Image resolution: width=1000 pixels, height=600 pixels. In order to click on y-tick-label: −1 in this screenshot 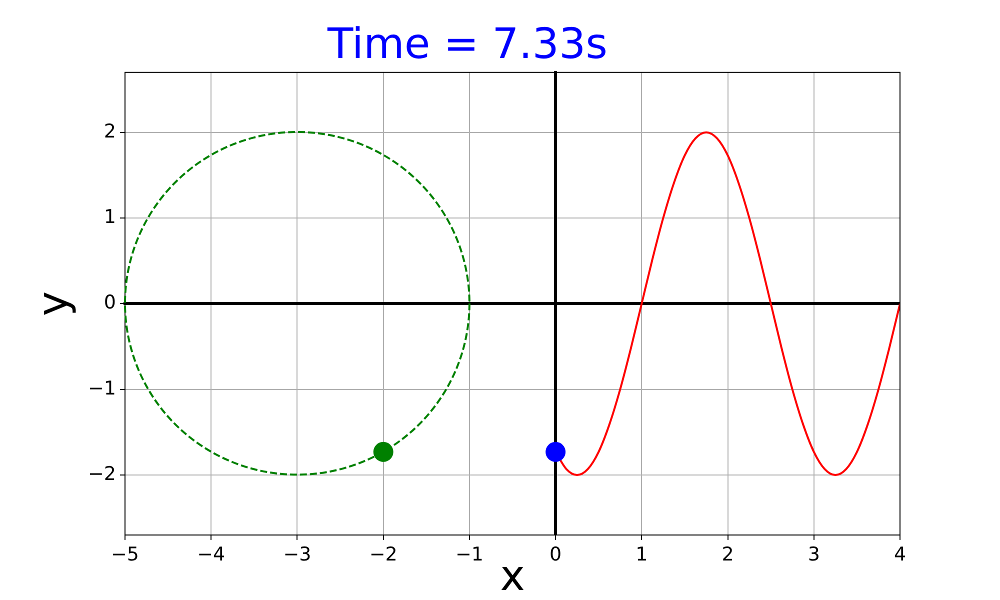, I will do `click(102, 388)`.